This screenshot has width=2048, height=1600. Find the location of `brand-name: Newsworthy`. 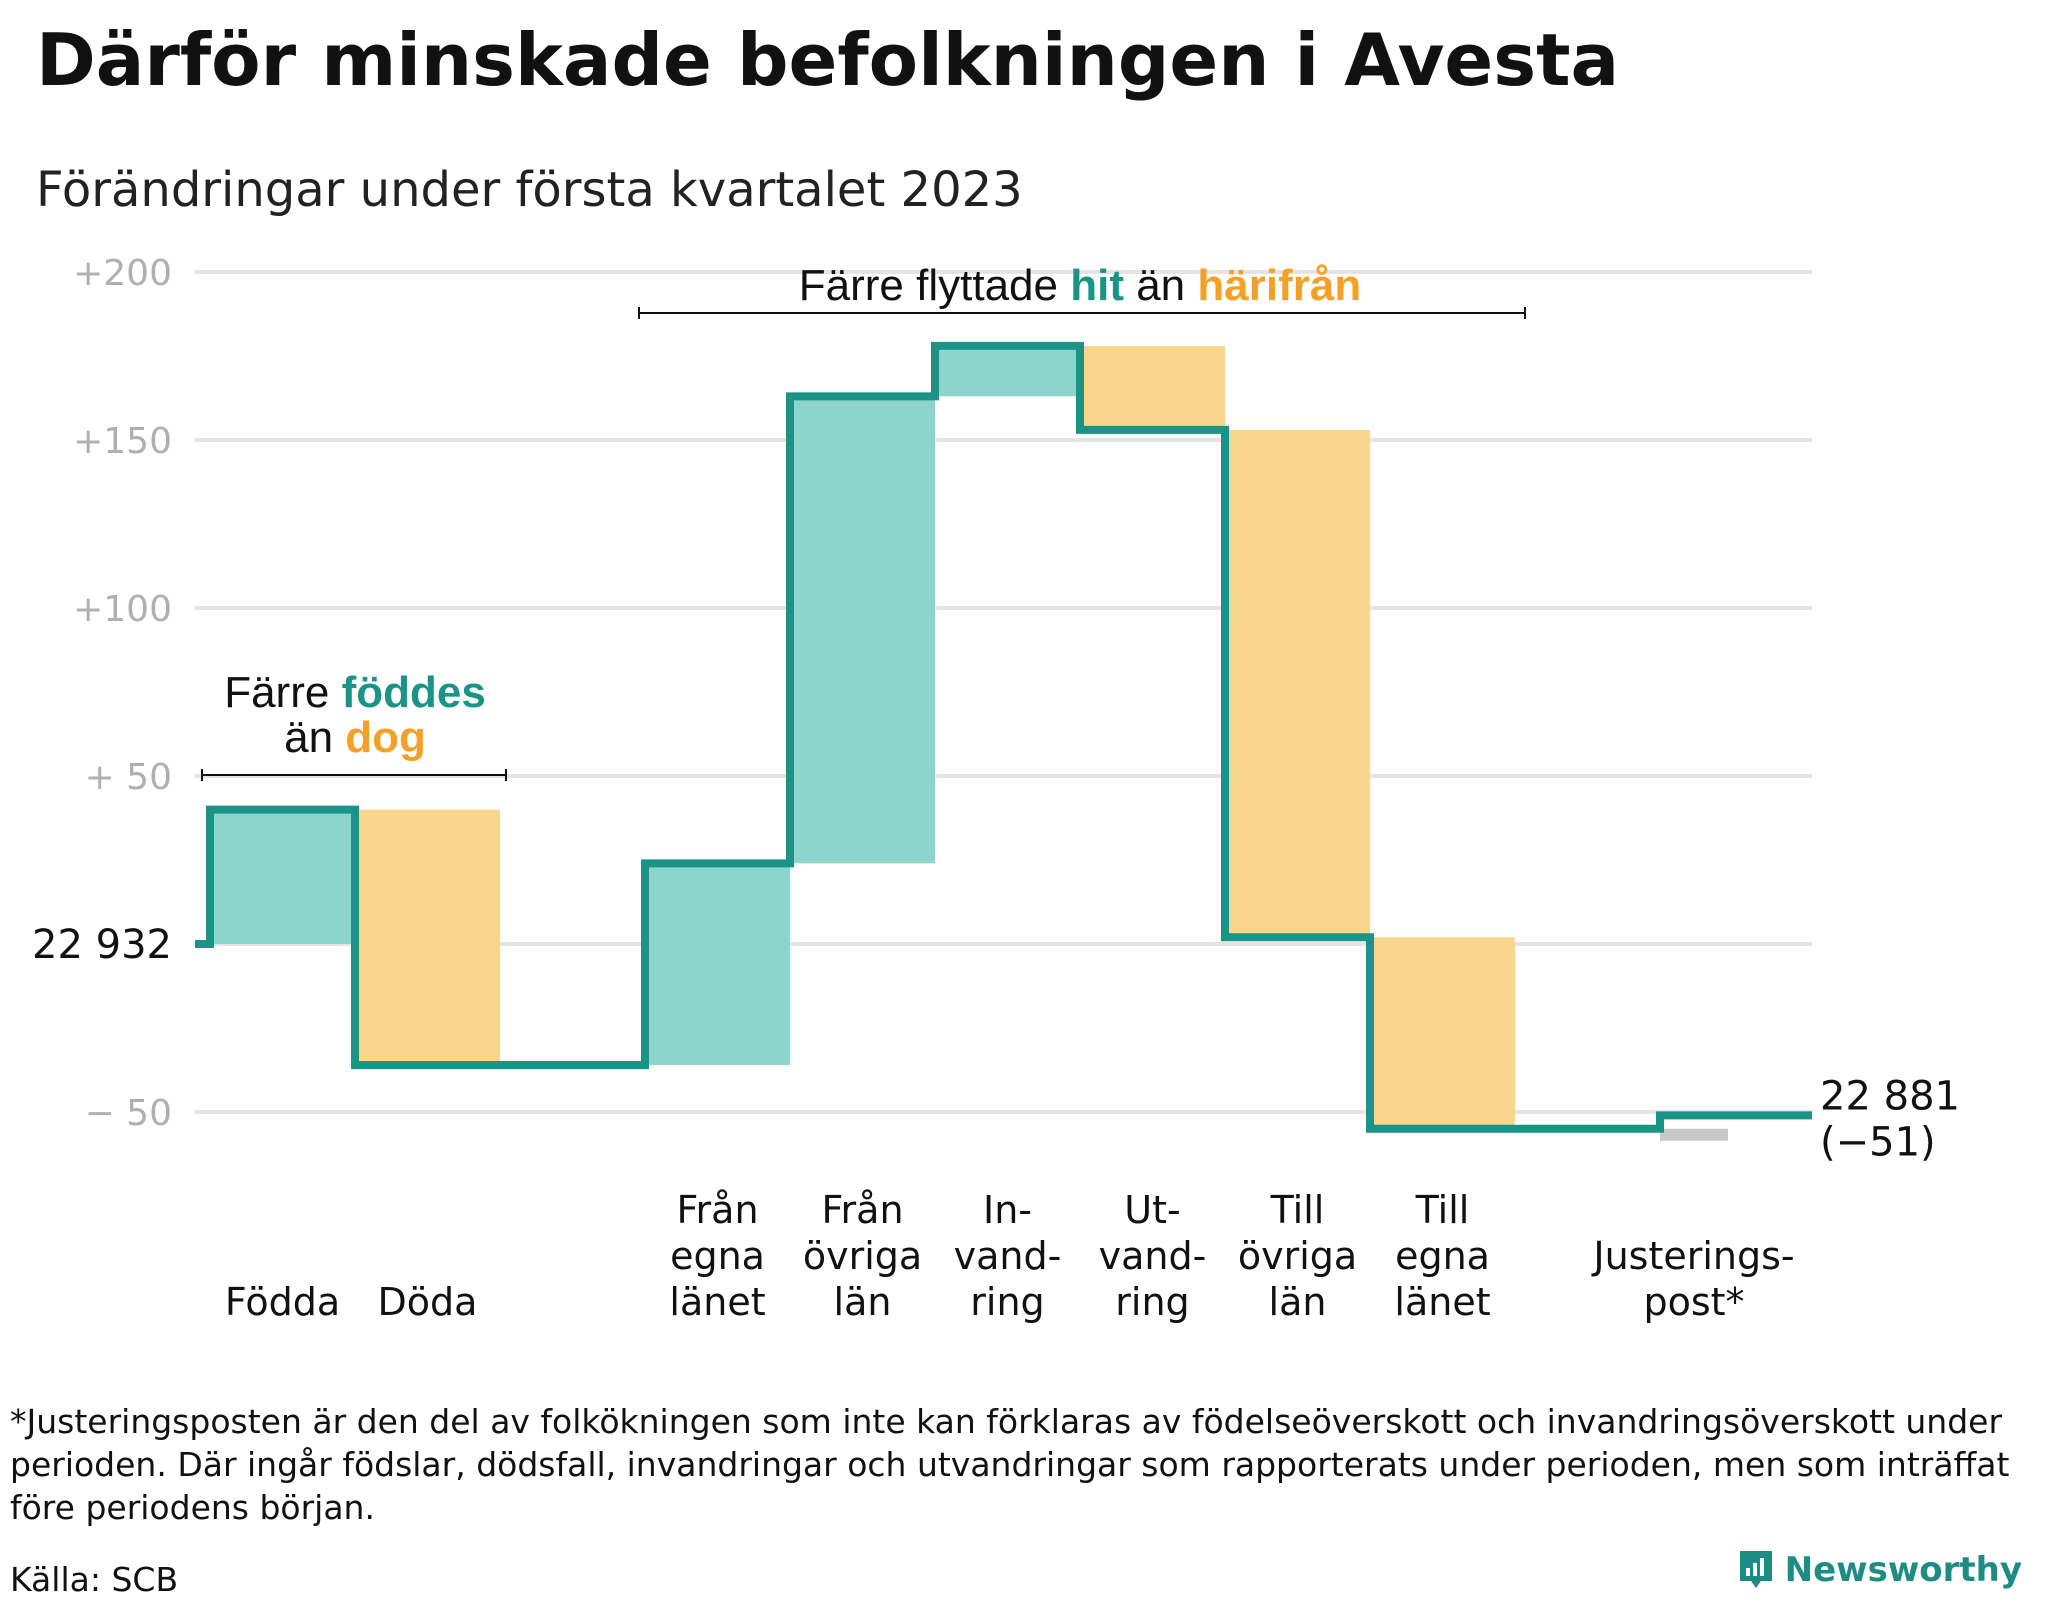

brand-name: Newsworthy is located at coordinates (1903, 1570).